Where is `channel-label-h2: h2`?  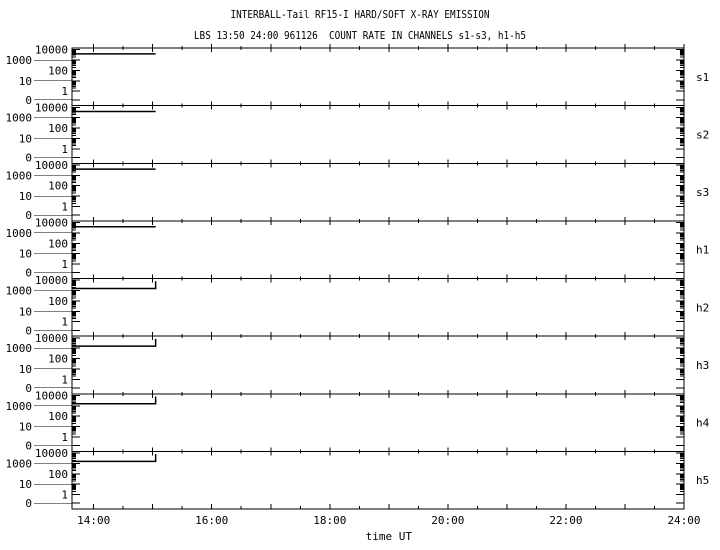
channel-label-h2: h2 is located at coordinates (702, 307).